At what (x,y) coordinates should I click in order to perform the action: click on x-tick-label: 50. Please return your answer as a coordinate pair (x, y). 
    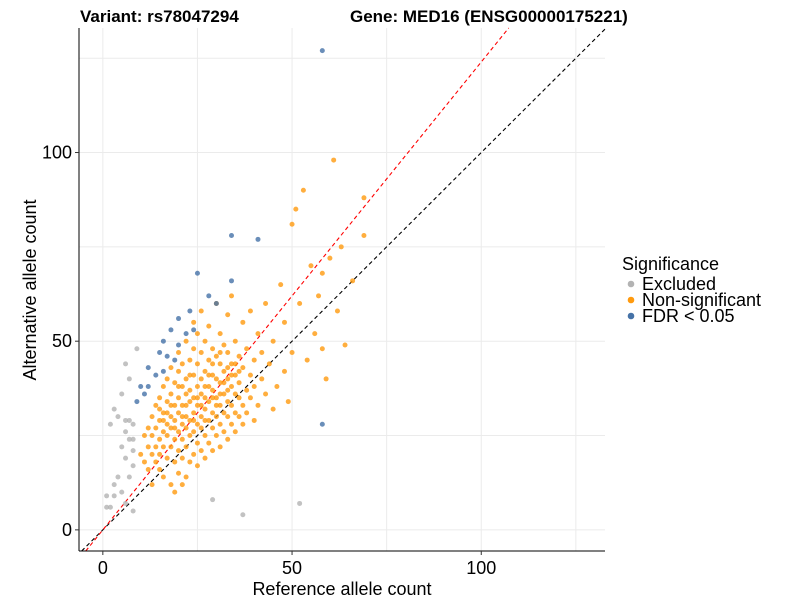
    Looking at the image, I should click on (292, 568).